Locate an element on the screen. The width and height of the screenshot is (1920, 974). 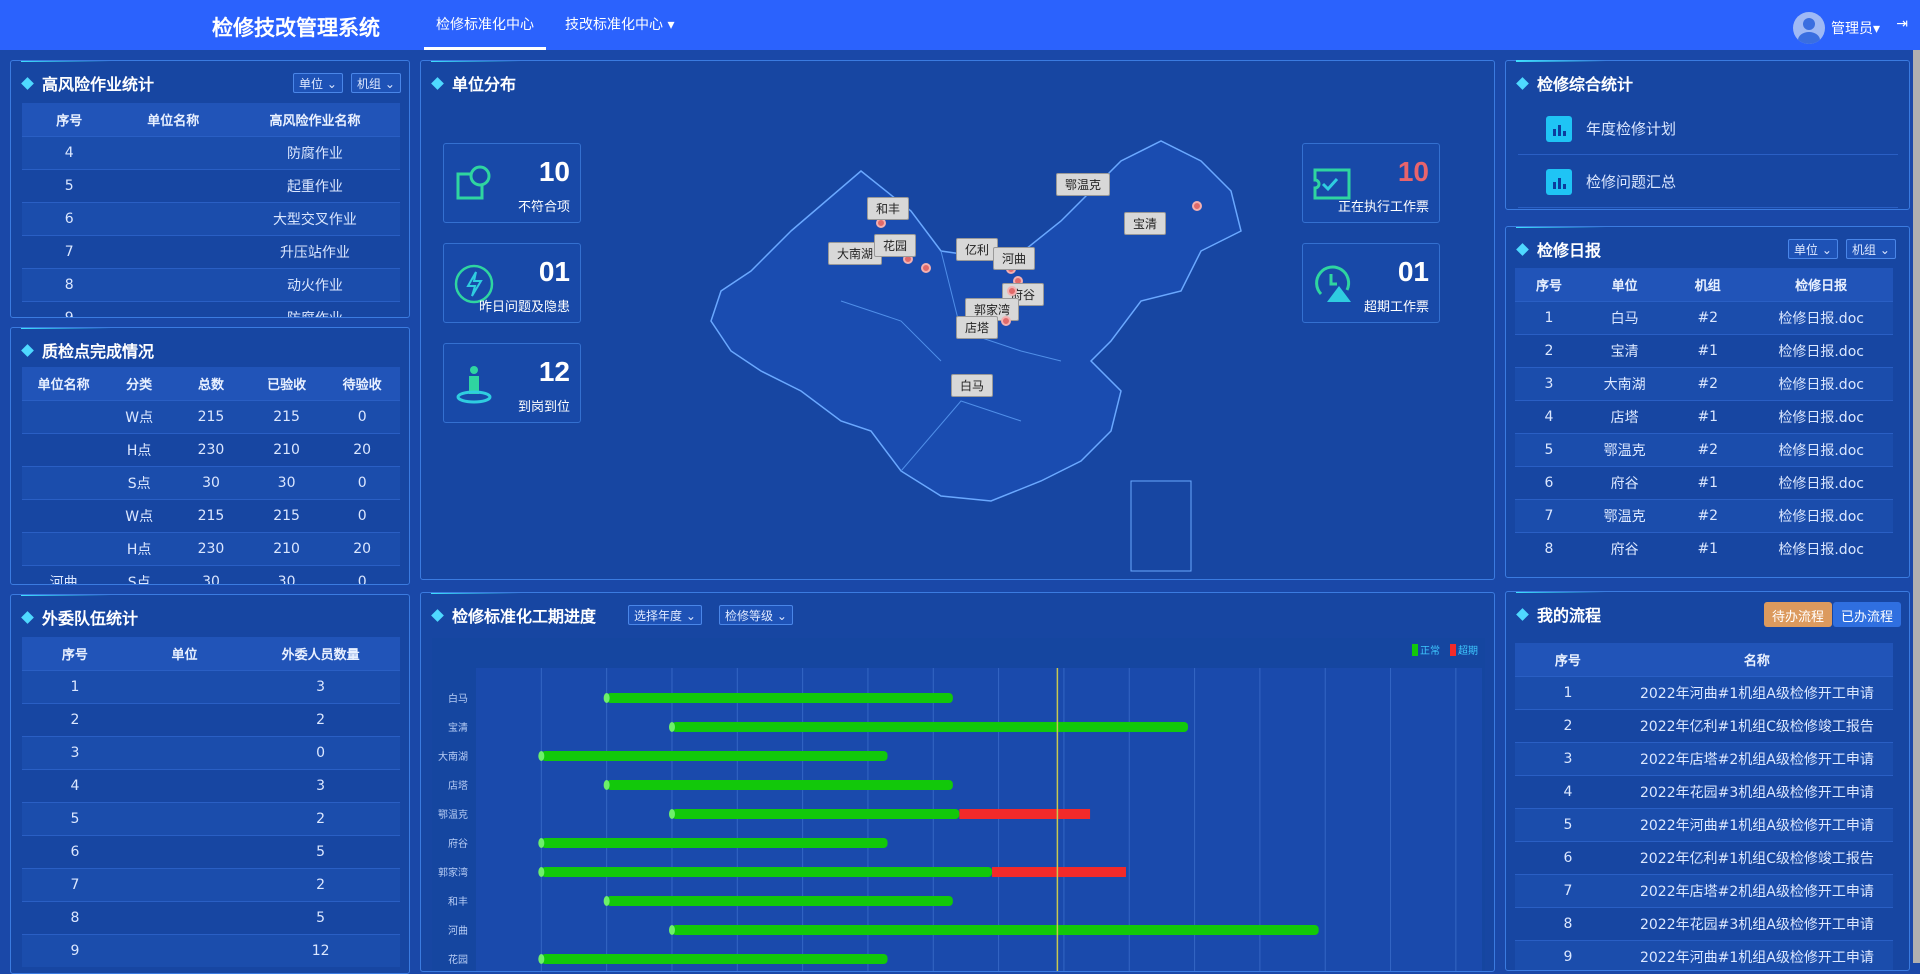
stat-on-duty: 12 到岗到位 is located at coordinates (512, 383).